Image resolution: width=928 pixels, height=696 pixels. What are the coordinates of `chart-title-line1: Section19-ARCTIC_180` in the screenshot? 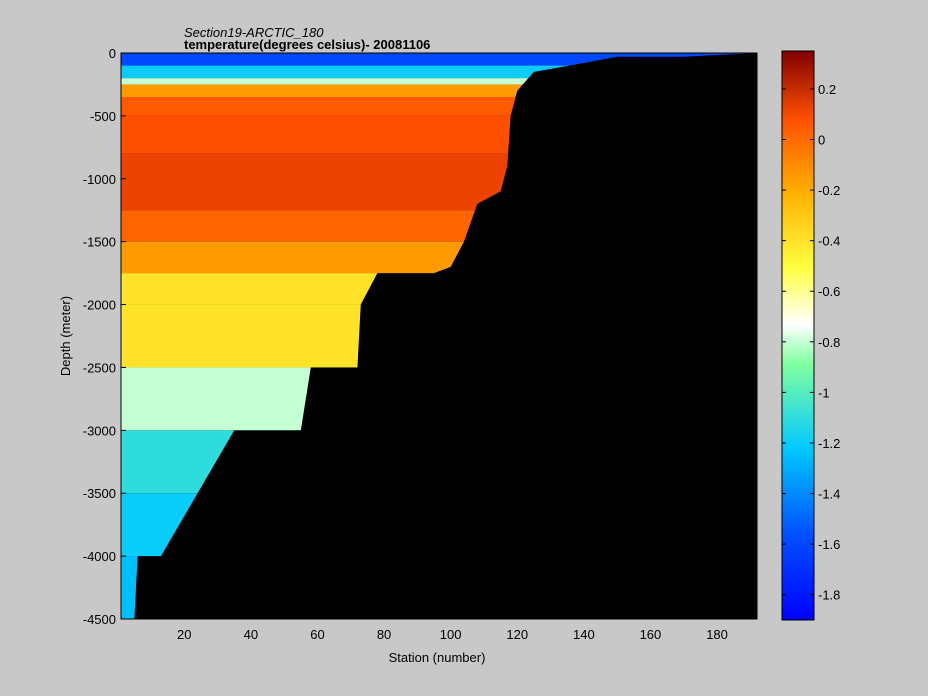 It's located at (254, 32).